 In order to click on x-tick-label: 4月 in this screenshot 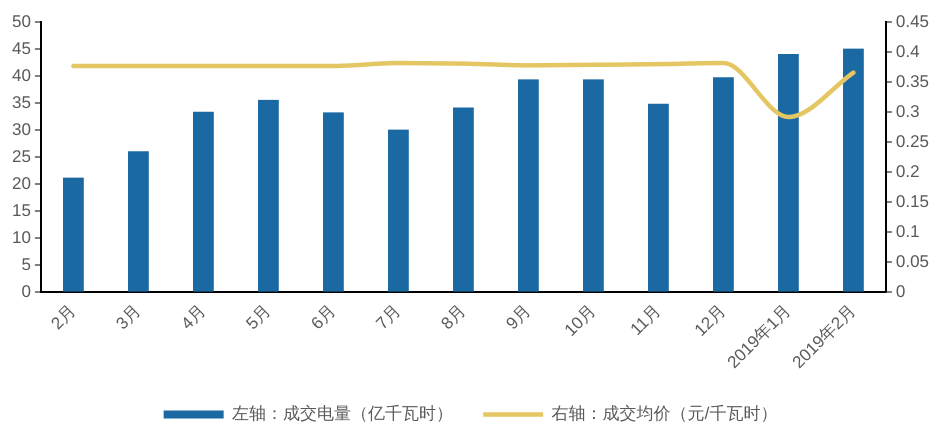, I will do `click(193, 317)`.